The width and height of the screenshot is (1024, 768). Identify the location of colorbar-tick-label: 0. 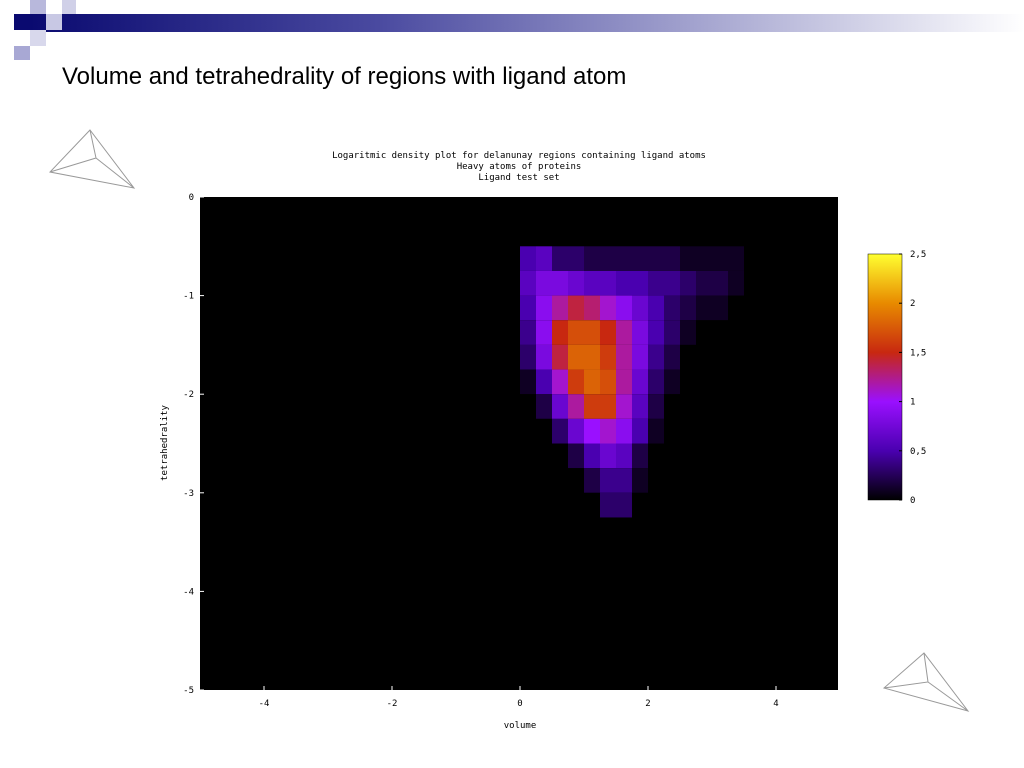
(912, 501).